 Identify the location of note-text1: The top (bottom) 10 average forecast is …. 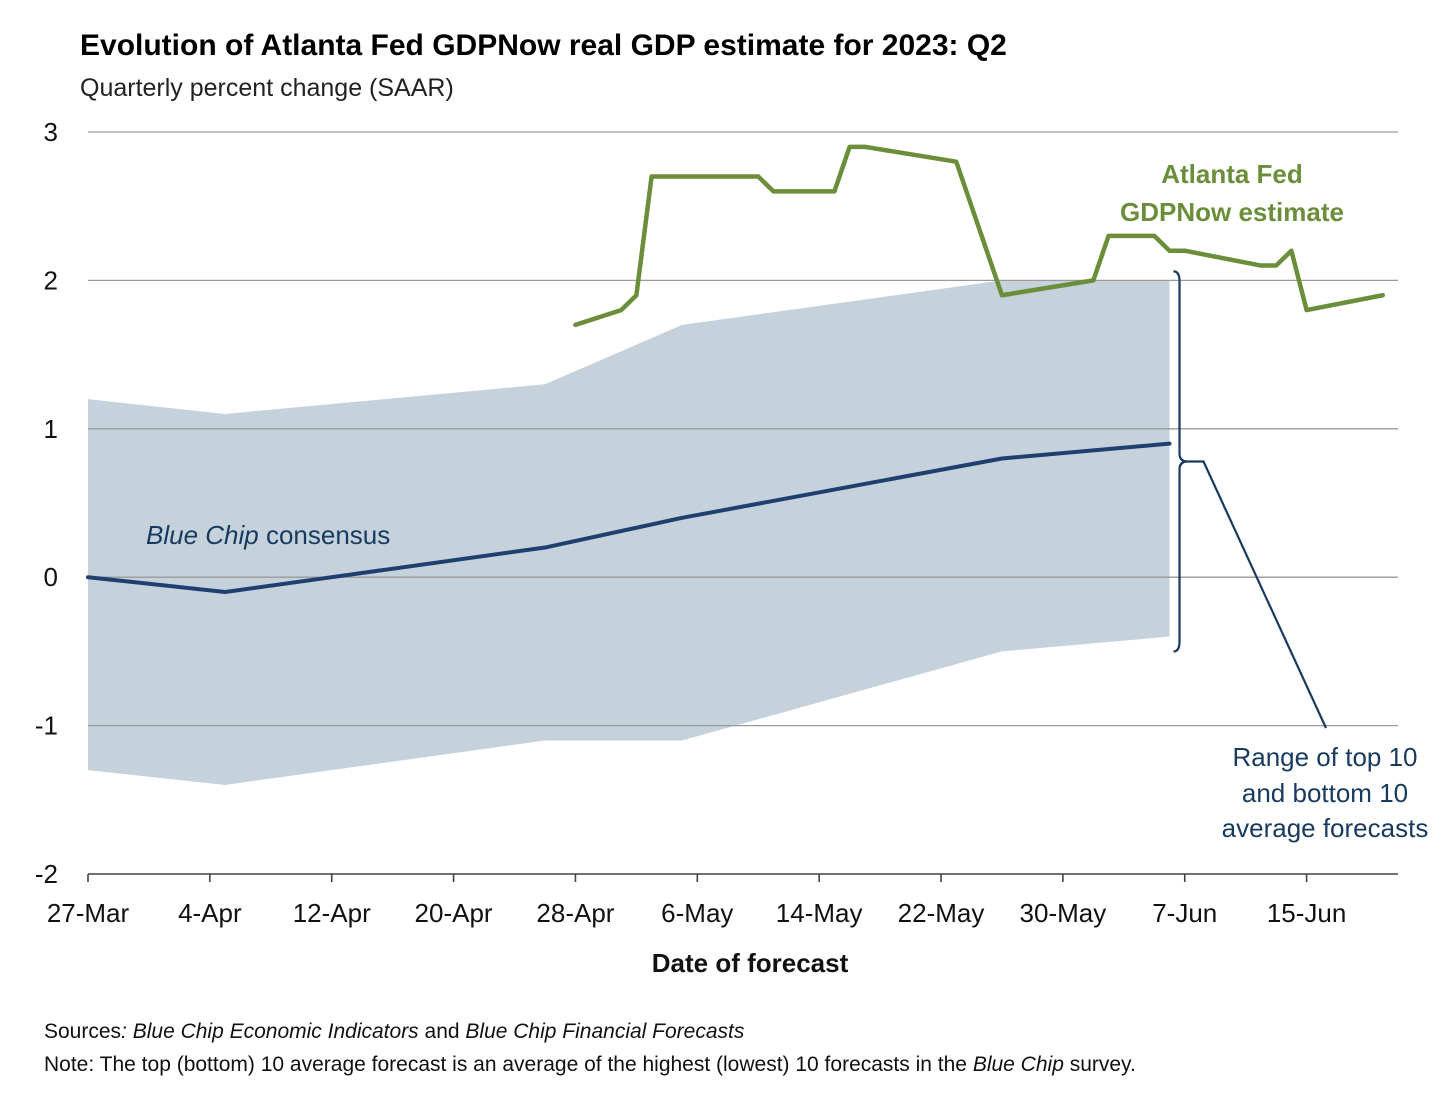
(533, 1064).